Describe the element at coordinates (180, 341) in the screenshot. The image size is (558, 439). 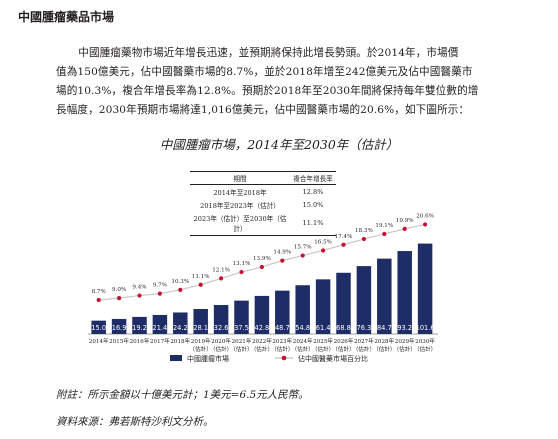
I see `x-tick-label: 2018年` at that location.